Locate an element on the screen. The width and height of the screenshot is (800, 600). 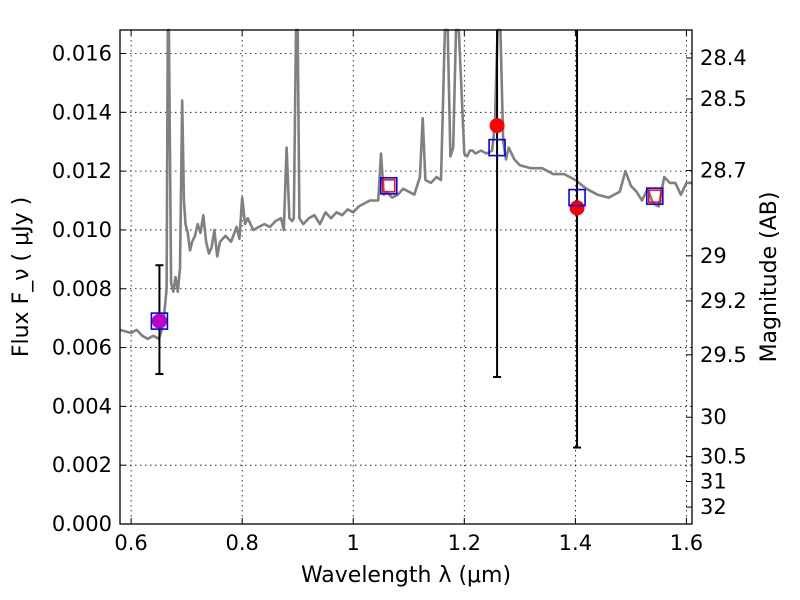
y-tick-label: 0.006 is located at coordinates (82, 348).